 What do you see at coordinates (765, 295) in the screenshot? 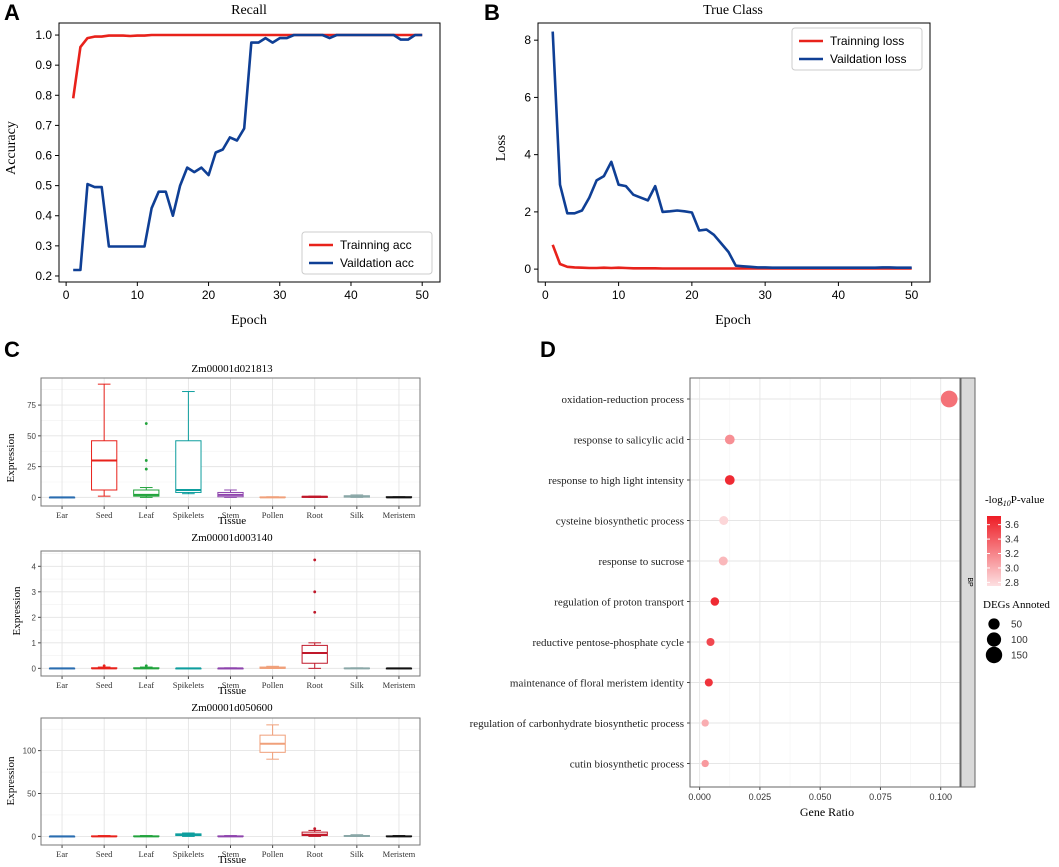
I see `x-tick-label: 30` at bounding box center [765, 295].